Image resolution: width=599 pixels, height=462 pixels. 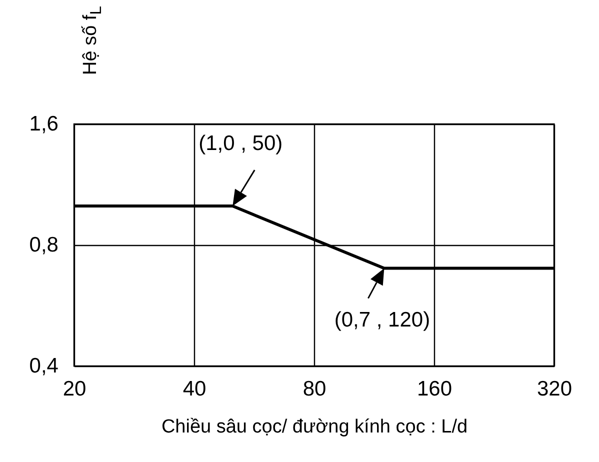 I want to click on x-axis-title: Chiều sâu cọc/ đường kính cọc : L/d, so click(x=314, y=427).